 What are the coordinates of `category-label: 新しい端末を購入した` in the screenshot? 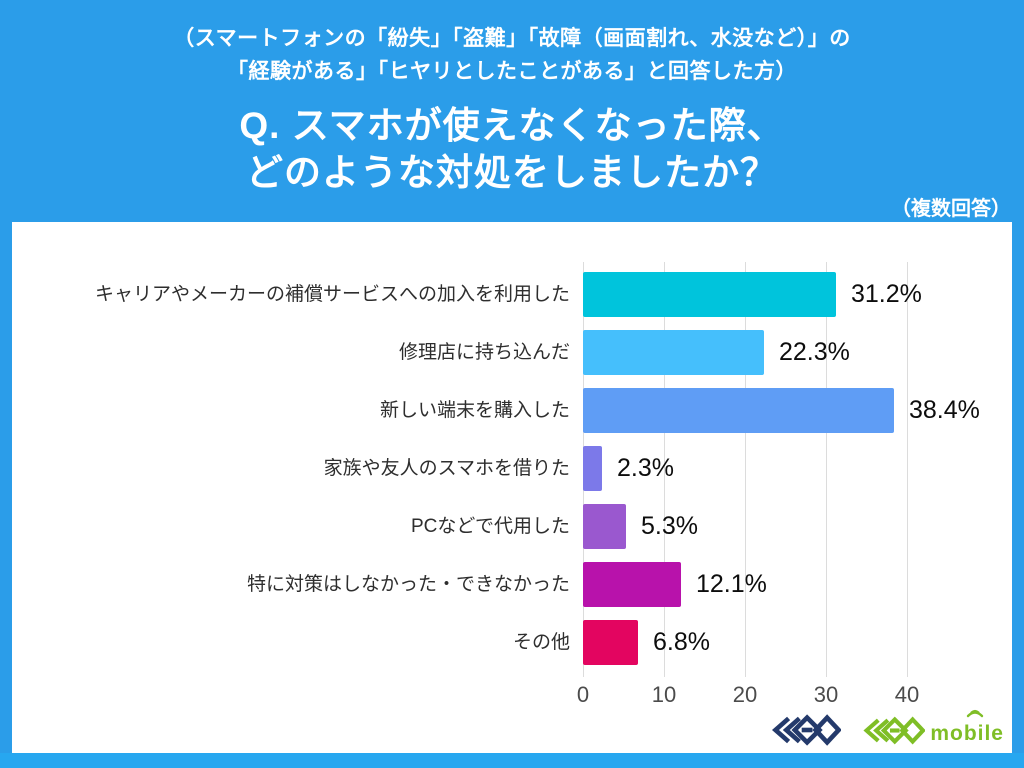 It's located at (474, 410).